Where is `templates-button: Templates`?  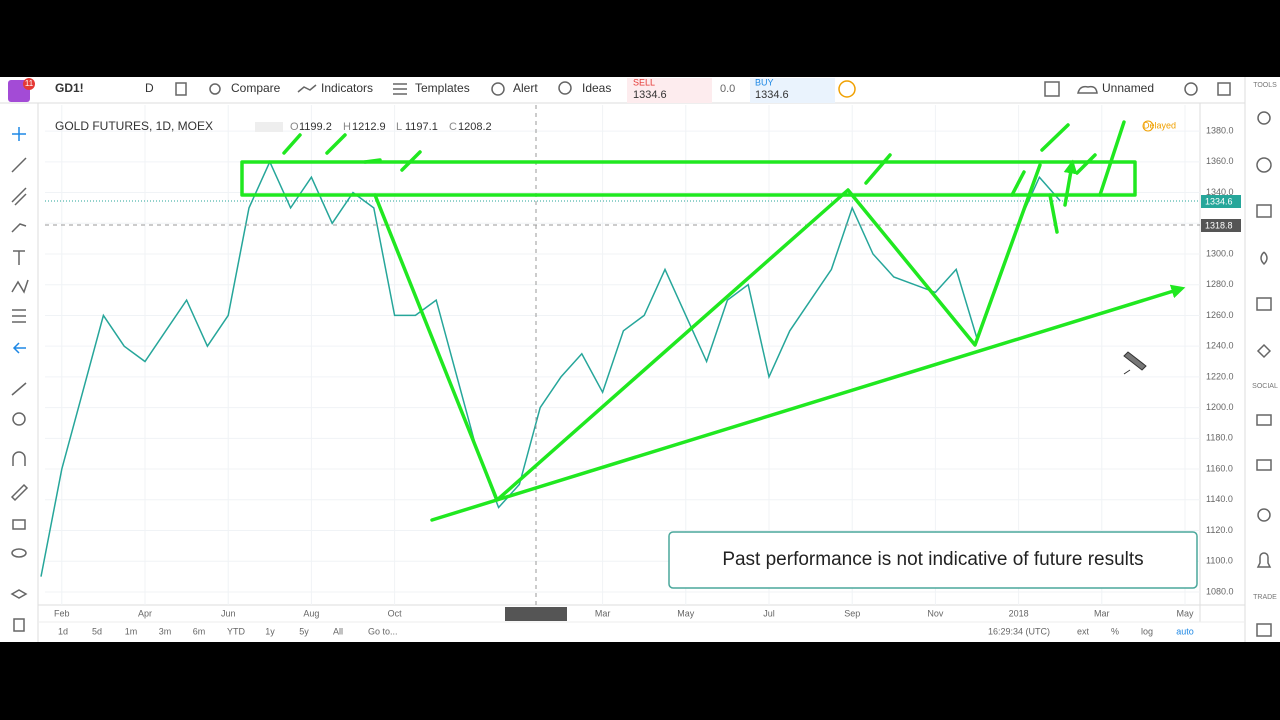
templates-button: Templates is located at coordinates (442, 88).